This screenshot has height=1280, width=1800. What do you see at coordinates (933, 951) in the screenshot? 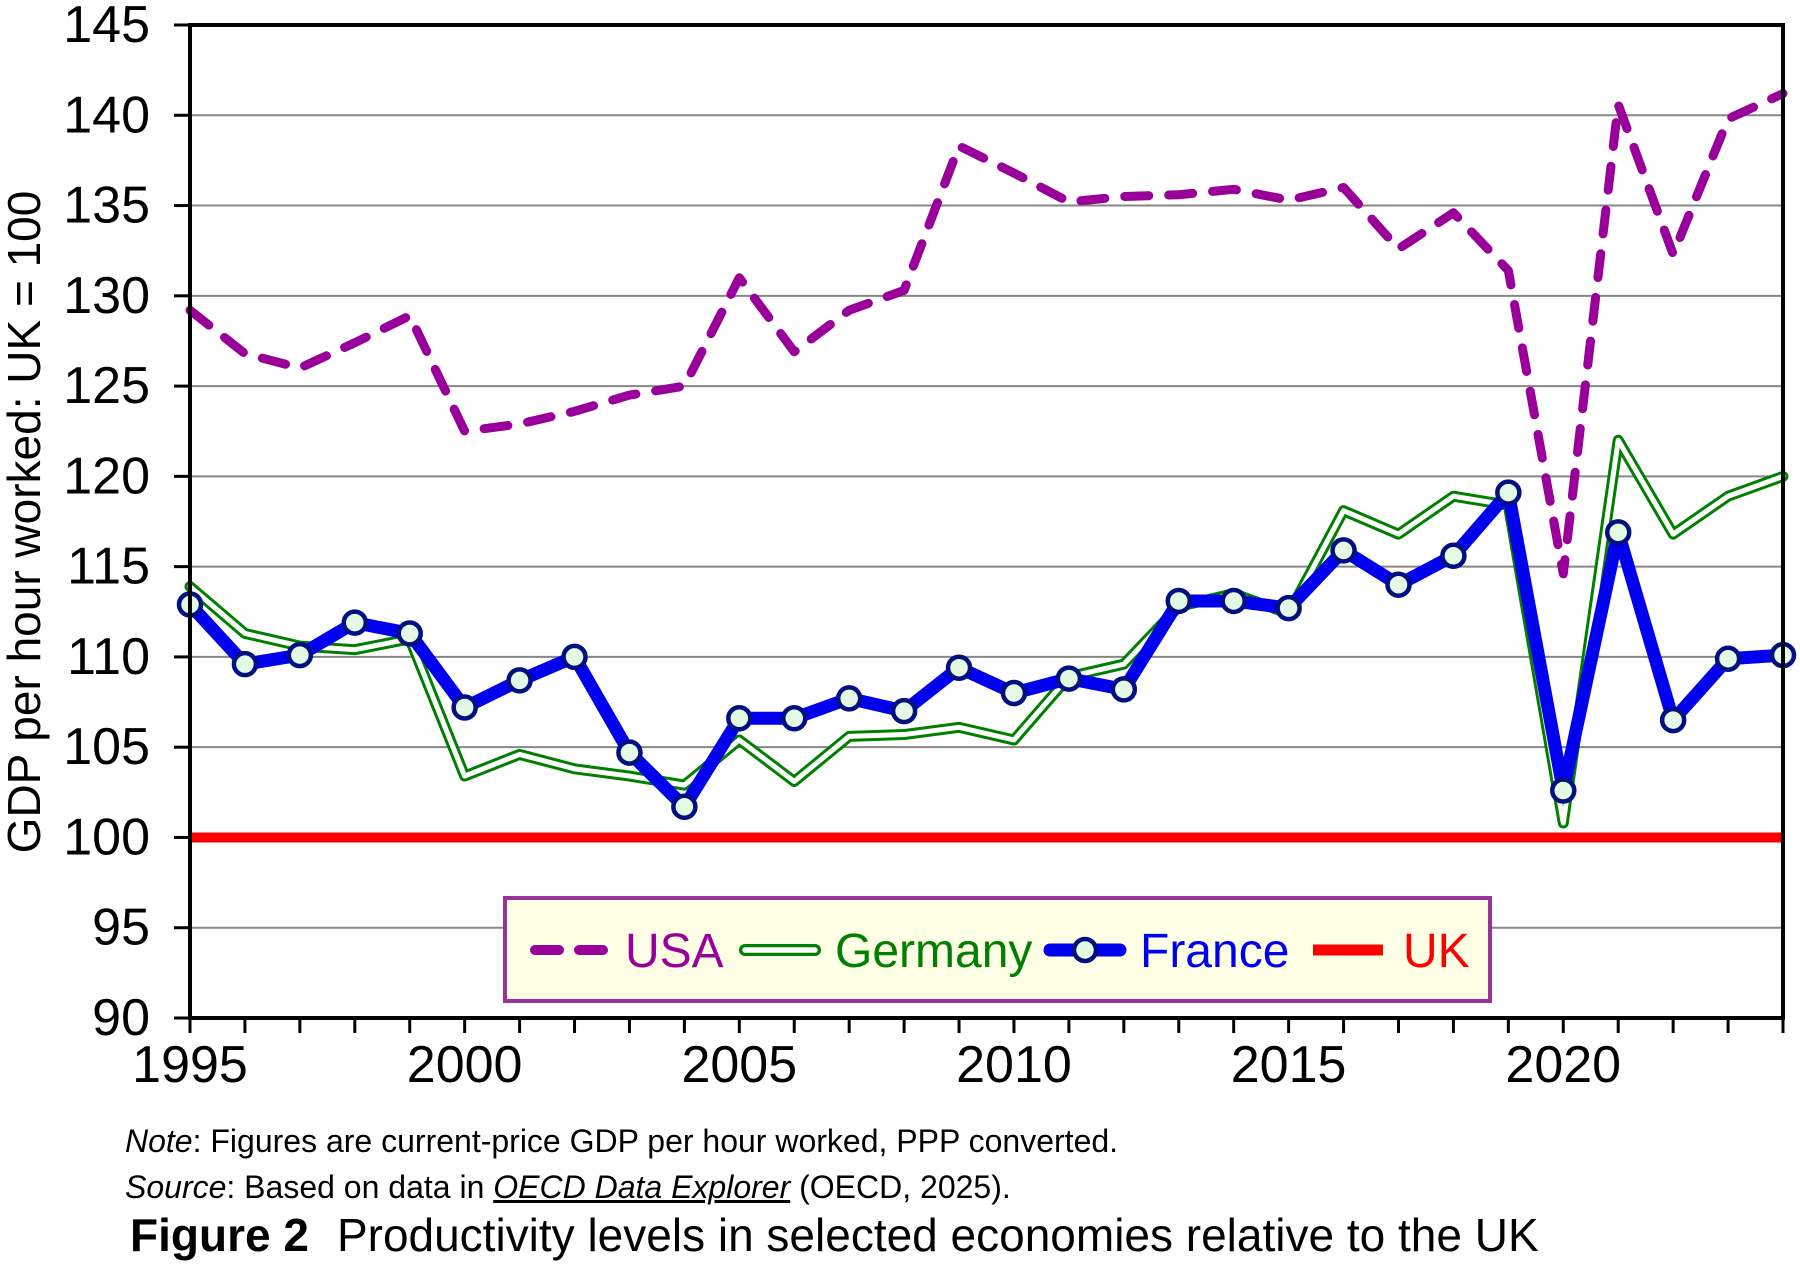
I see `legend-label-germany: Germany` at bounding box center [933, 951].